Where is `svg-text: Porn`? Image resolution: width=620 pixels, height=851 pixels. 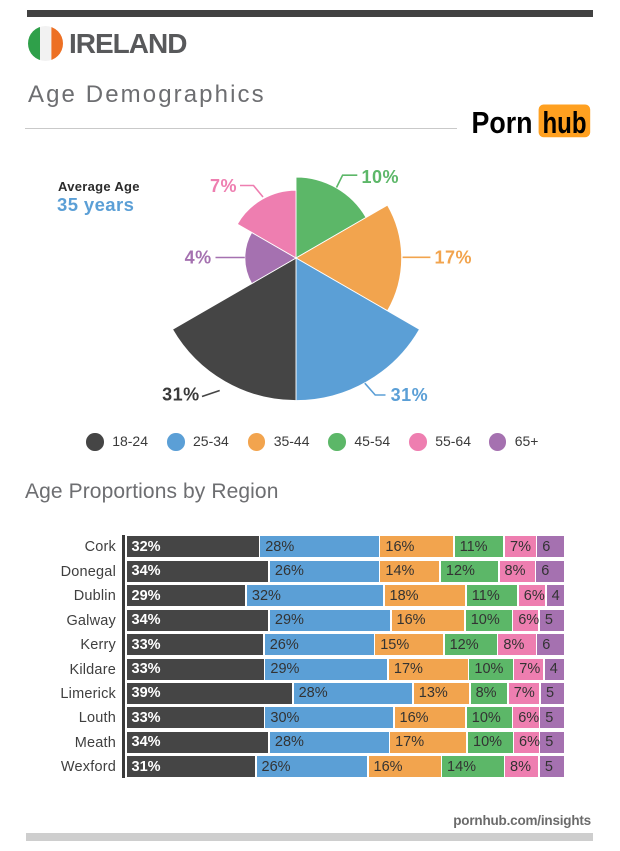 svg-text: Porn is located at coordinates (502, 122).